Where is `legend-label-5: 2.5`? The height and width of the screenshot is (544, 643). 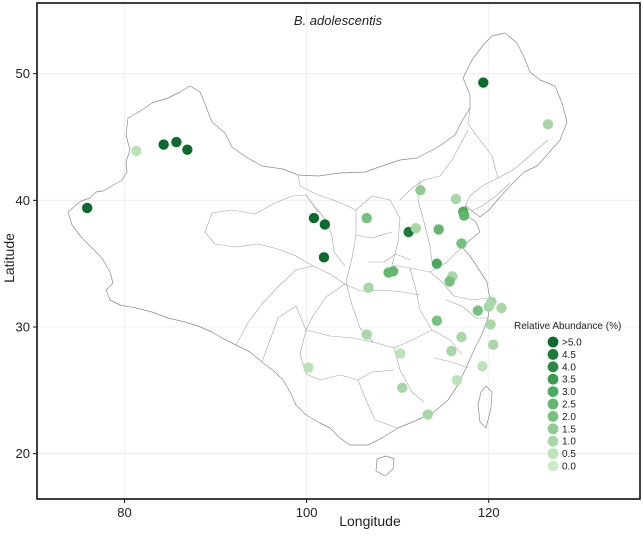 legend-label-5: 2.5 is located at coordinates (569, 405).